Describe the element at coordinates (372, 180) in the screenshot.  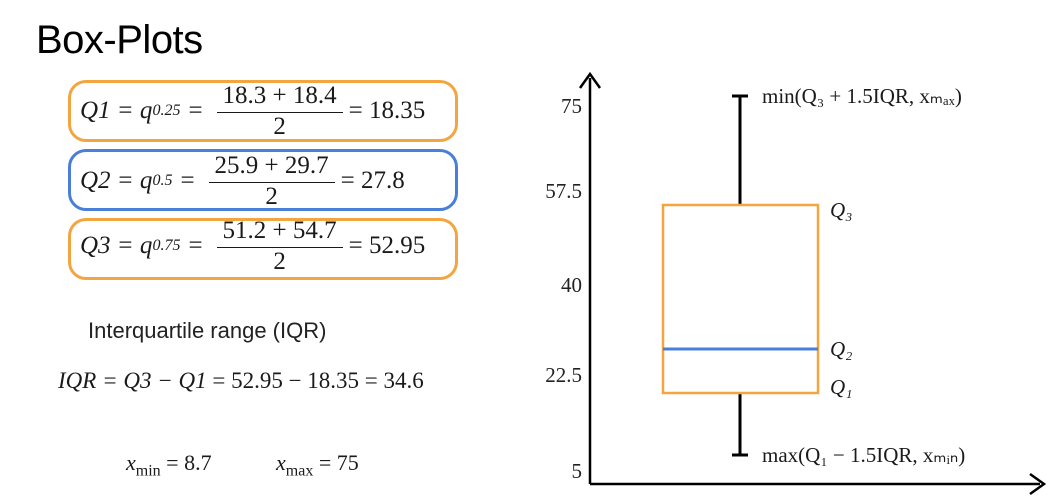
I see `q2-result: = 27.8` at that location.